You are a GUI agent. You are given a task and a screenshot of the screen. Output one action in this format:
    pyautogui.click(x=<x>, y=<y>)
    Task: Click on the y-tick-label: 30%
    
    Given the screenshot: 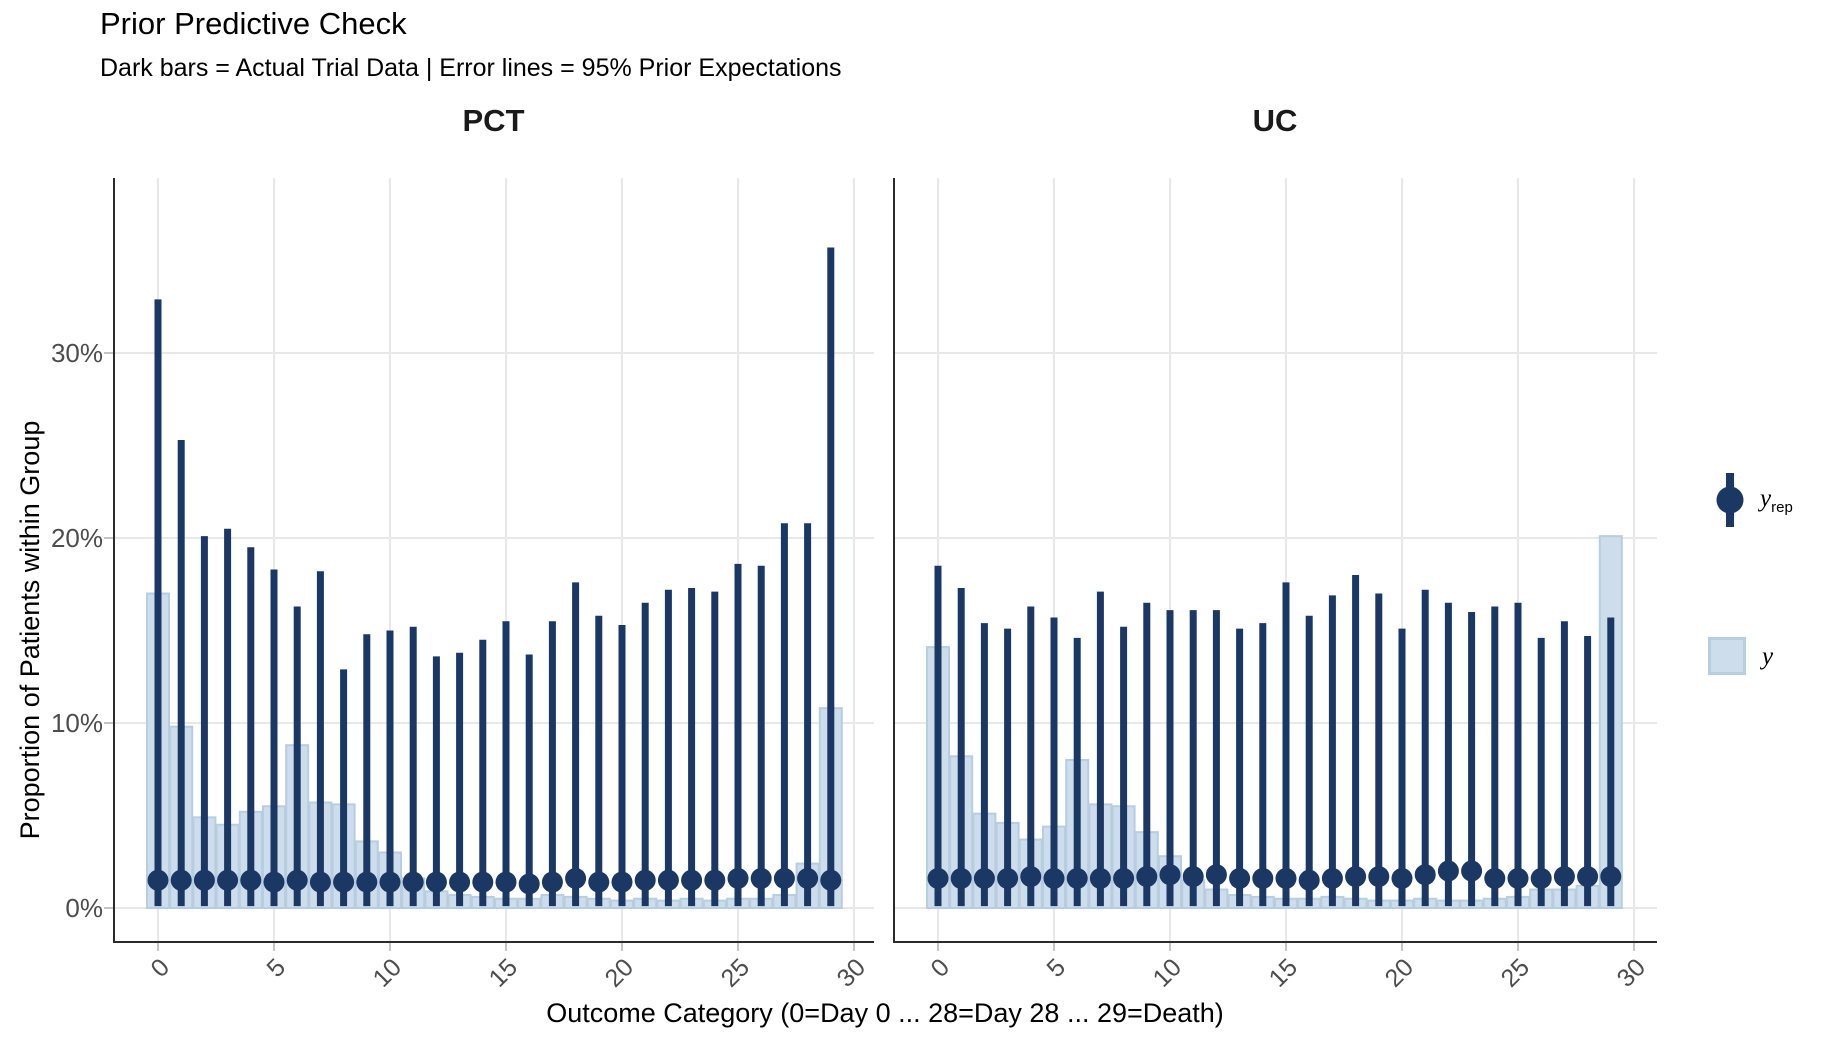 What is the action you would take?
    pyautogui.click(x=76, y=353)
    